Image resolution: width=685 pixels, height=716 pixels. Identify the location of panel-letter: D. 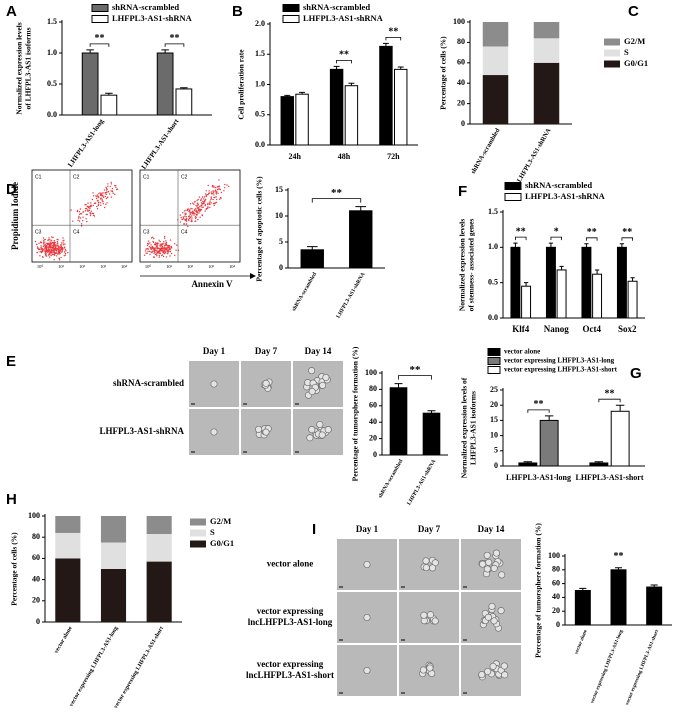
(11, 189).